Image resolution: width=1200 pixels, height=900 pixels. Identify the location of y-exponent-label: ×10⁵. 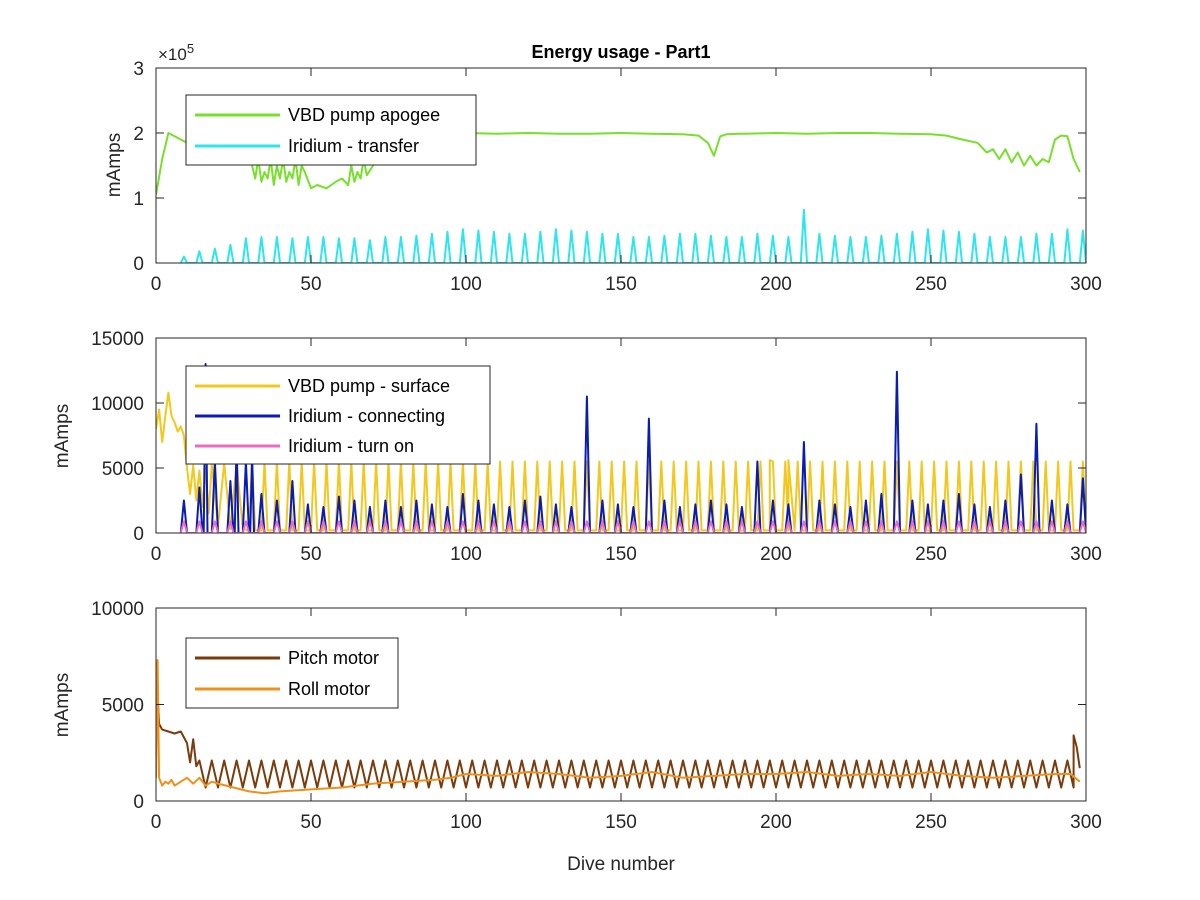
(176, 52).